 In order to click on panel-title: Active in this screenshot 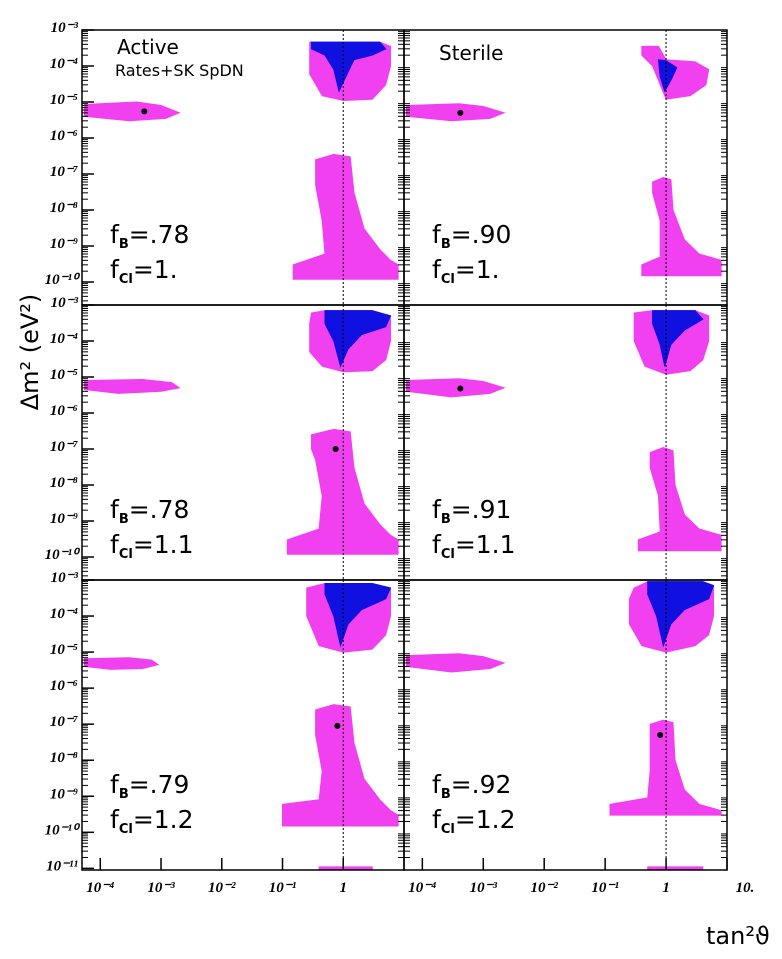, I will do `click(148, 47)`.